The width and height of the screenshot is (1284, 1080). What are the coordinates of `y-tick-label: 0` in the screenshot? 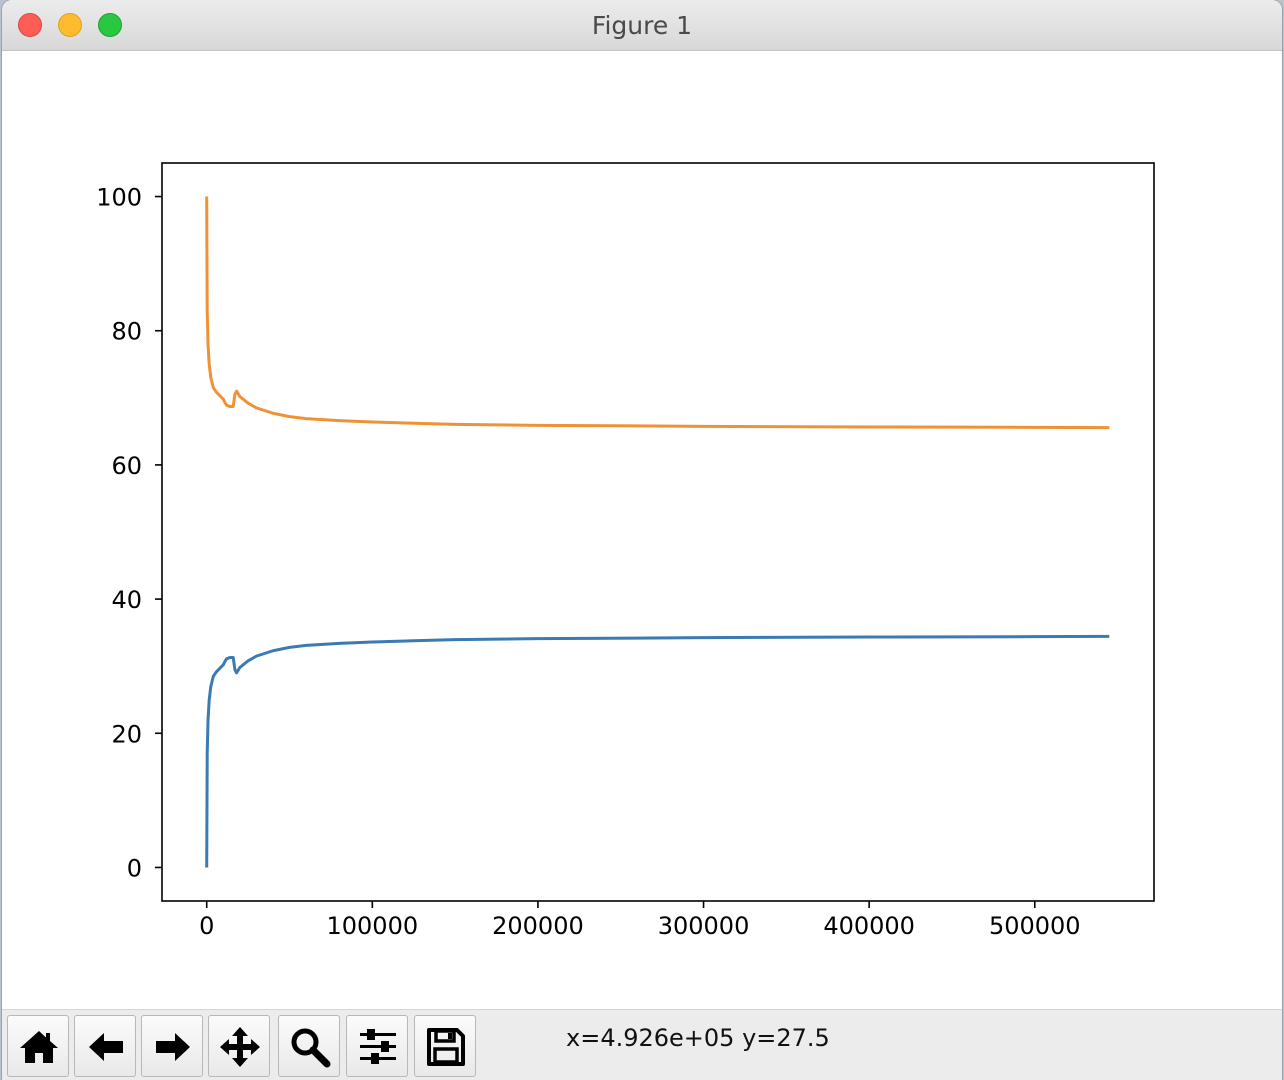 It's located at (134, 868).